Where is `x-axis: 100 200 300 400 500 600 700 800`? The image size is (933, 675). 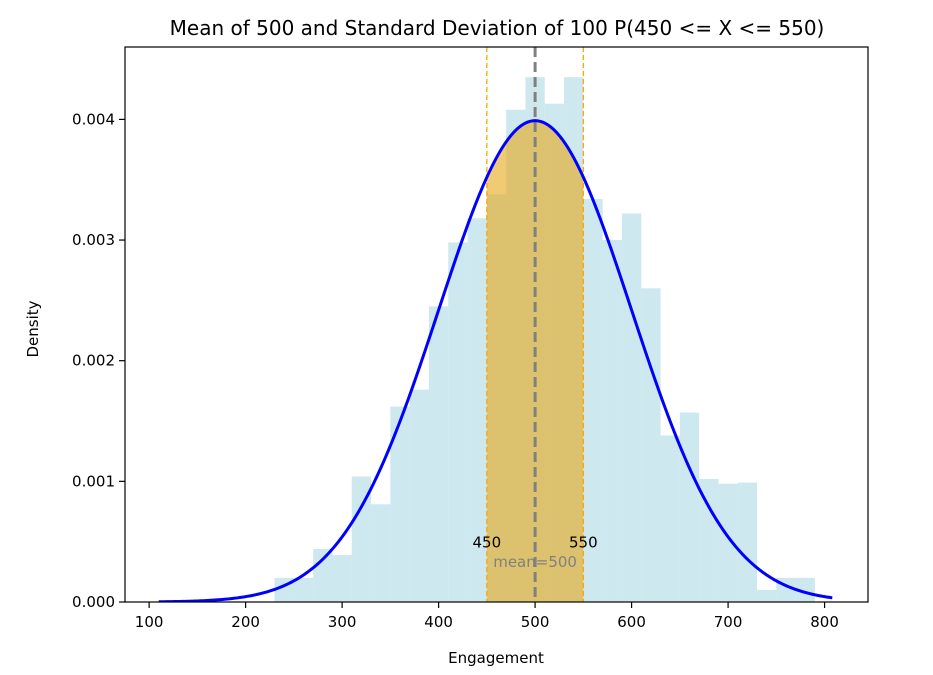 x-axis: 100 200 300 400 500 600 700 800 is located at coordinates (487, 616).